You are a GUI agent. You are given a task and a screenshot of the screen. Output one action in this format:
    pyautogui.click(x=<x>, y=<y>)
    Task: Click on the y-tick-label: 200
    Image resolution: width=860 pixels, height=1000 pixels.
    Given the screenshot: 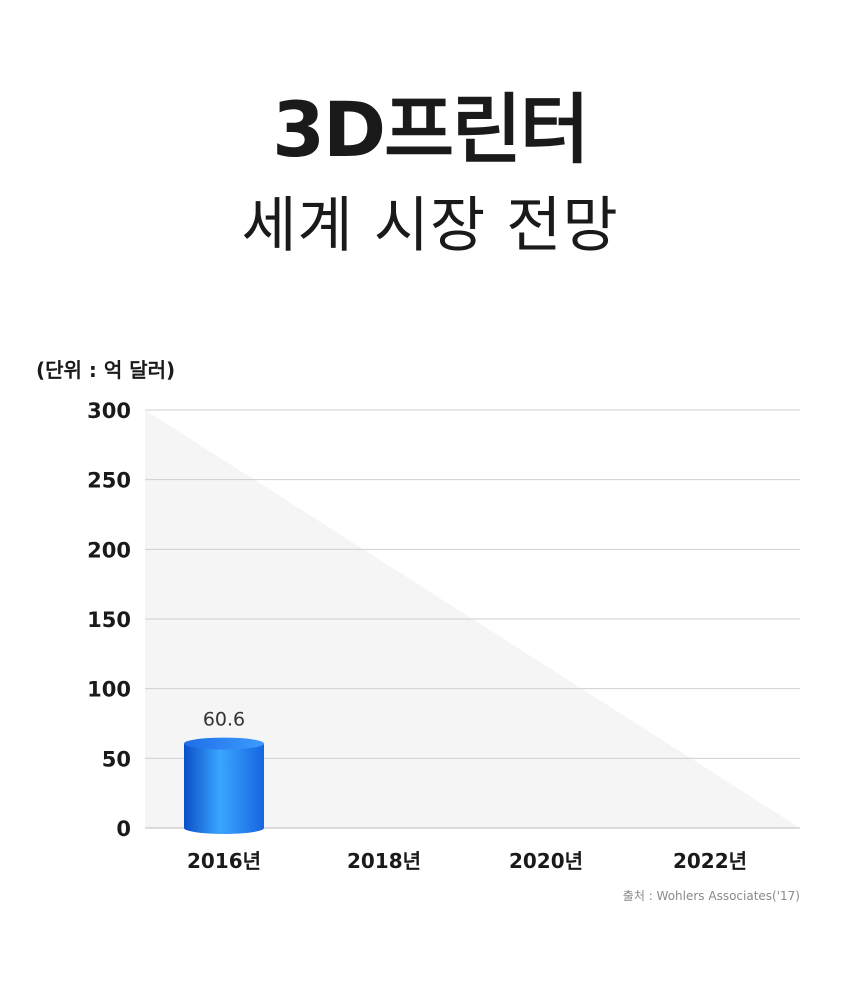 What is the action you would take?
    pyautogui.click(x=109, y=550)
    